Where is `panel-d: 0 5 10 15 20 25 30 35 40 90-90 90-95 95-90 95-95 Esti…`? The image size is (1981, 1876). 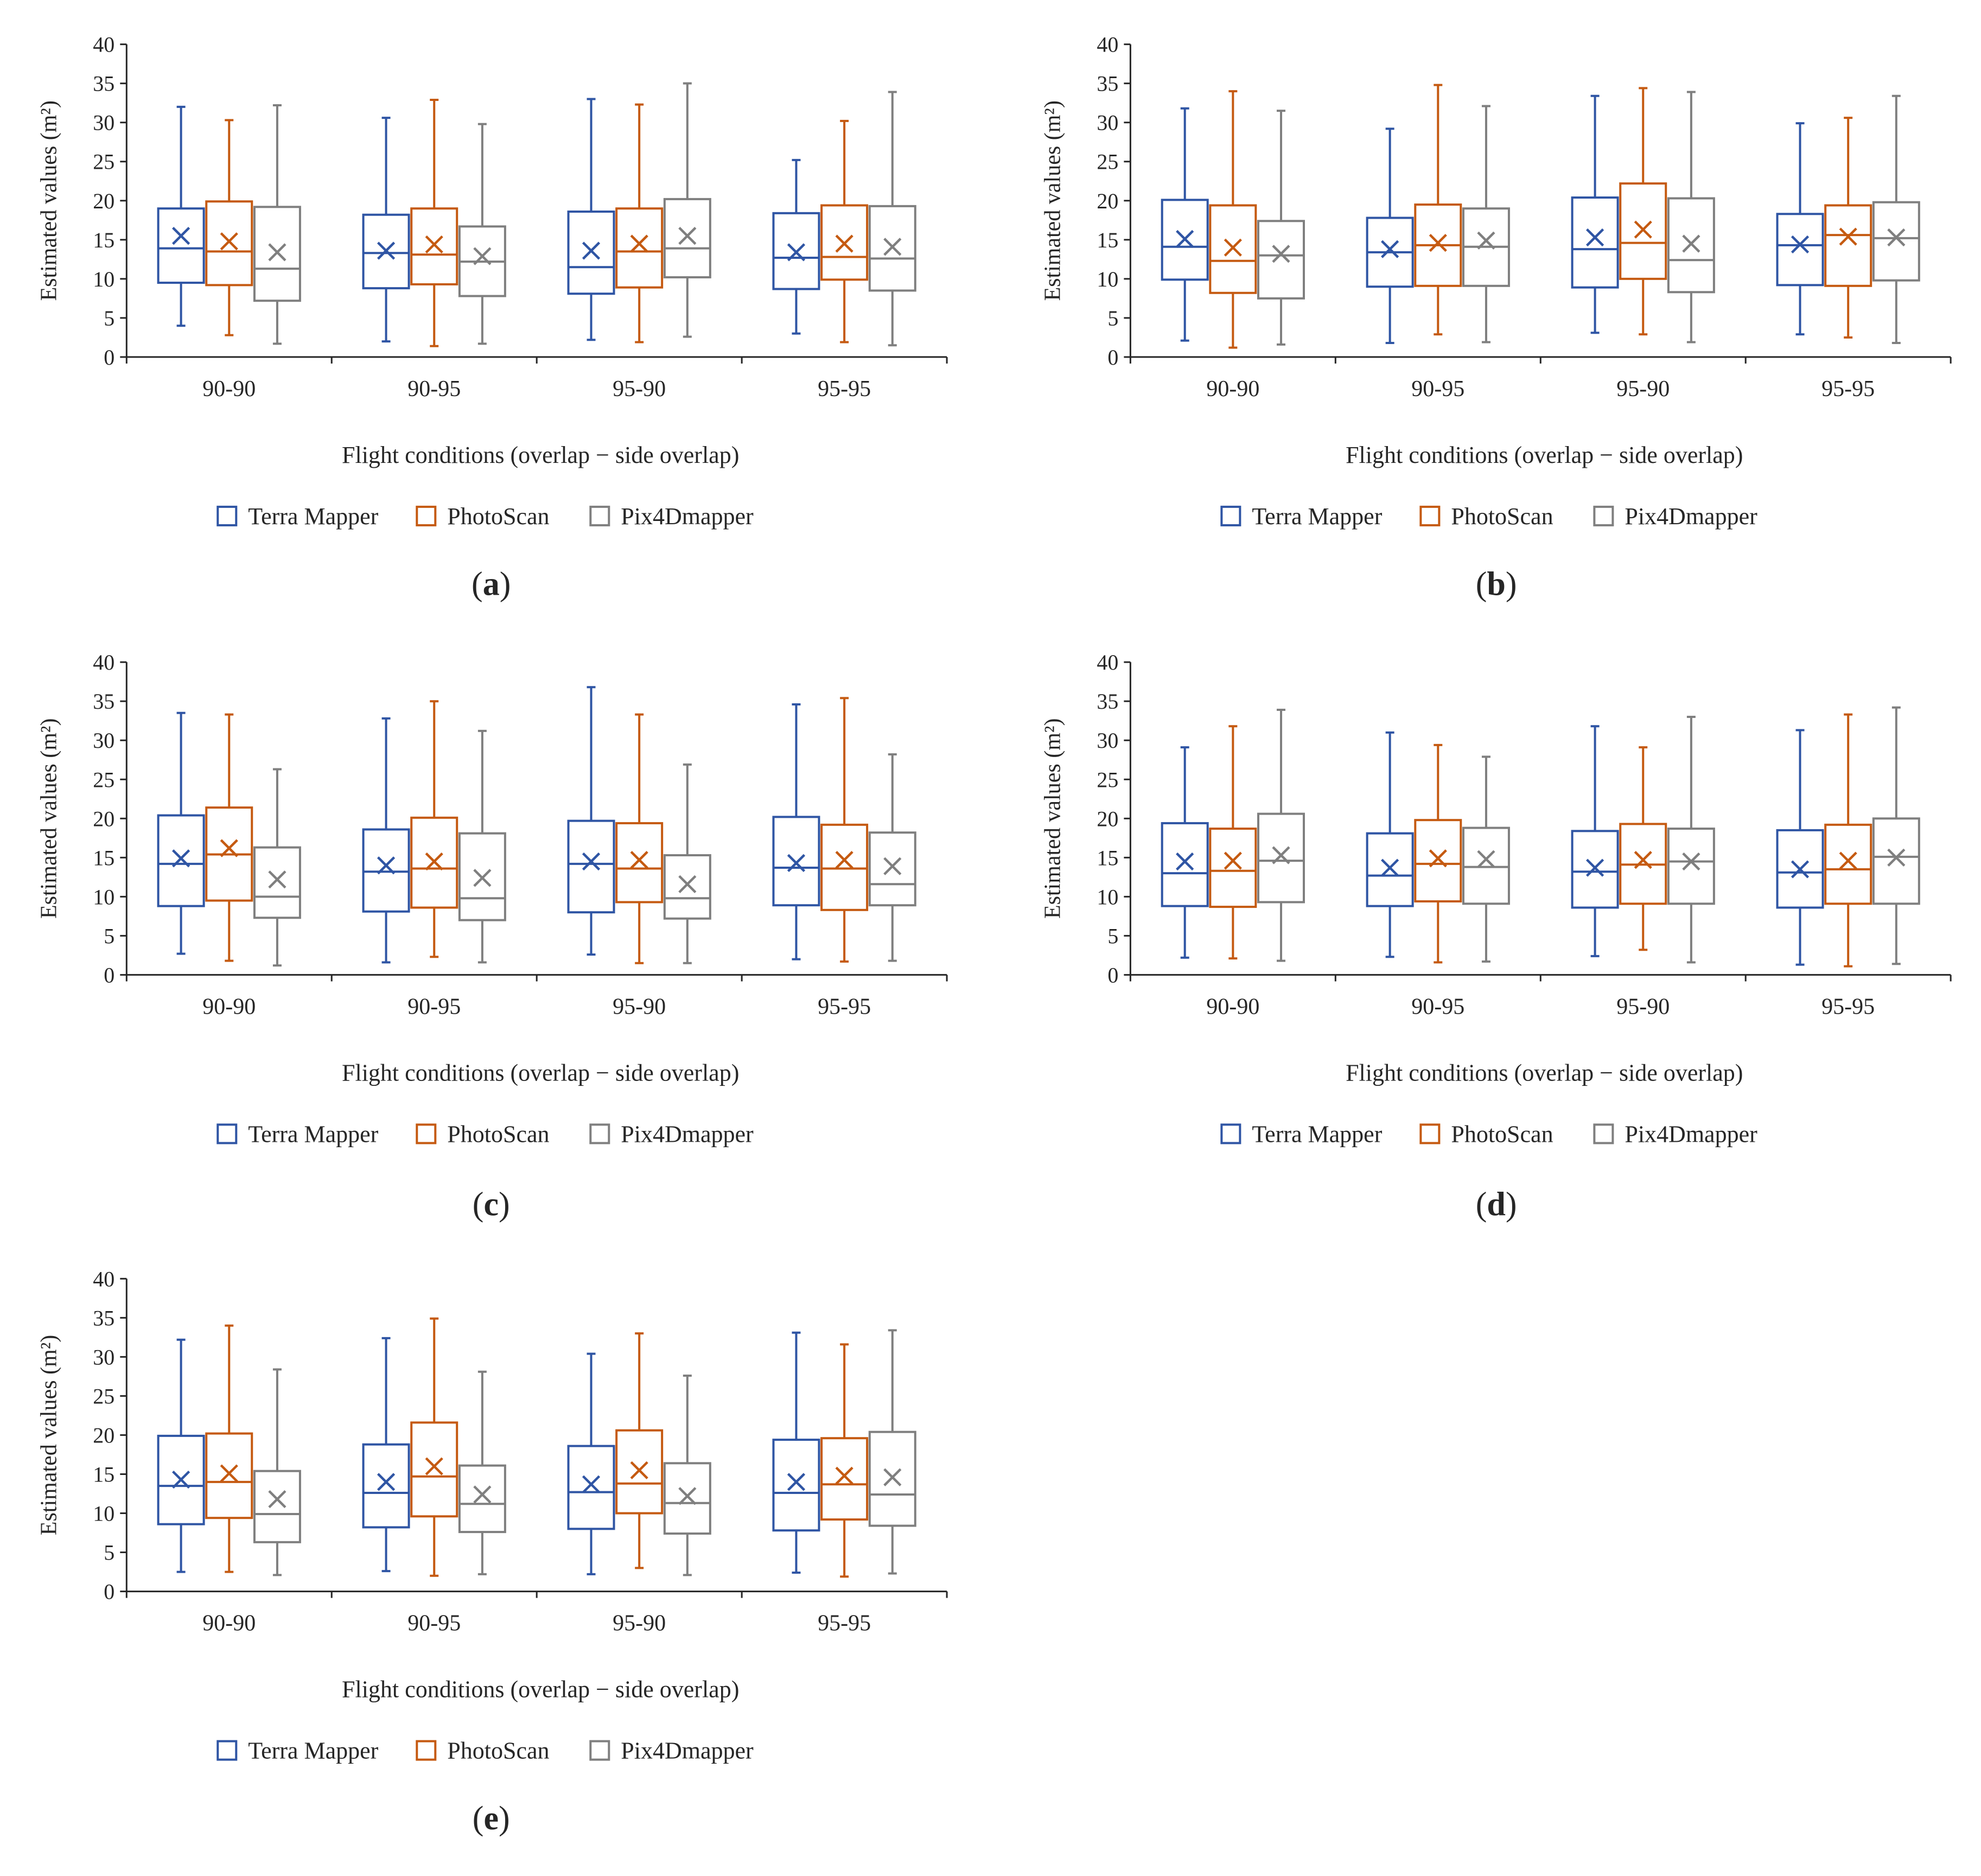
panel-d: 0 5 10 15 20 25 30 35 40 90-90 90-95 95-90 95-95 Esti… is located at coordinates (1496, 936).